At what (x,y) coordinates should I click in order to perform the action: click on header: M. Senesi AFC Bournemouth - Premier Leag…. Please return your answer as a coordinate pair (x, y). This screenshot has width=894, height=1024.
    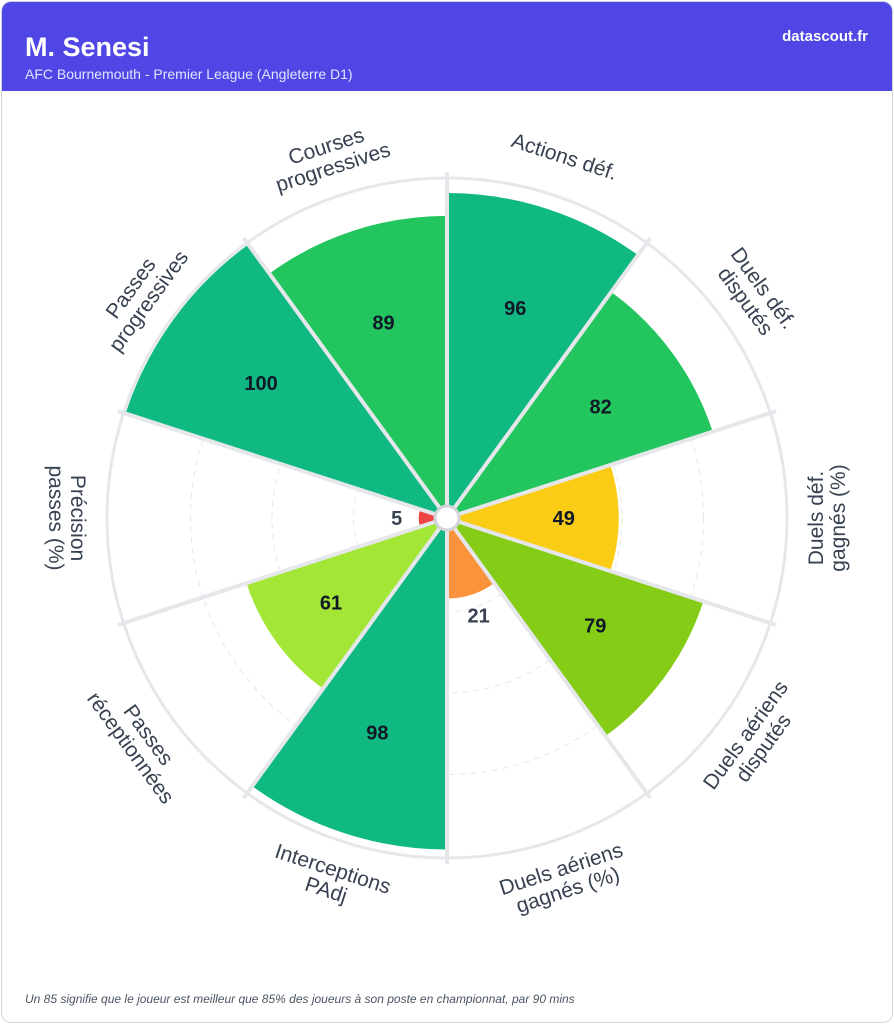
    Looking at the image, I should click on (447, 46).